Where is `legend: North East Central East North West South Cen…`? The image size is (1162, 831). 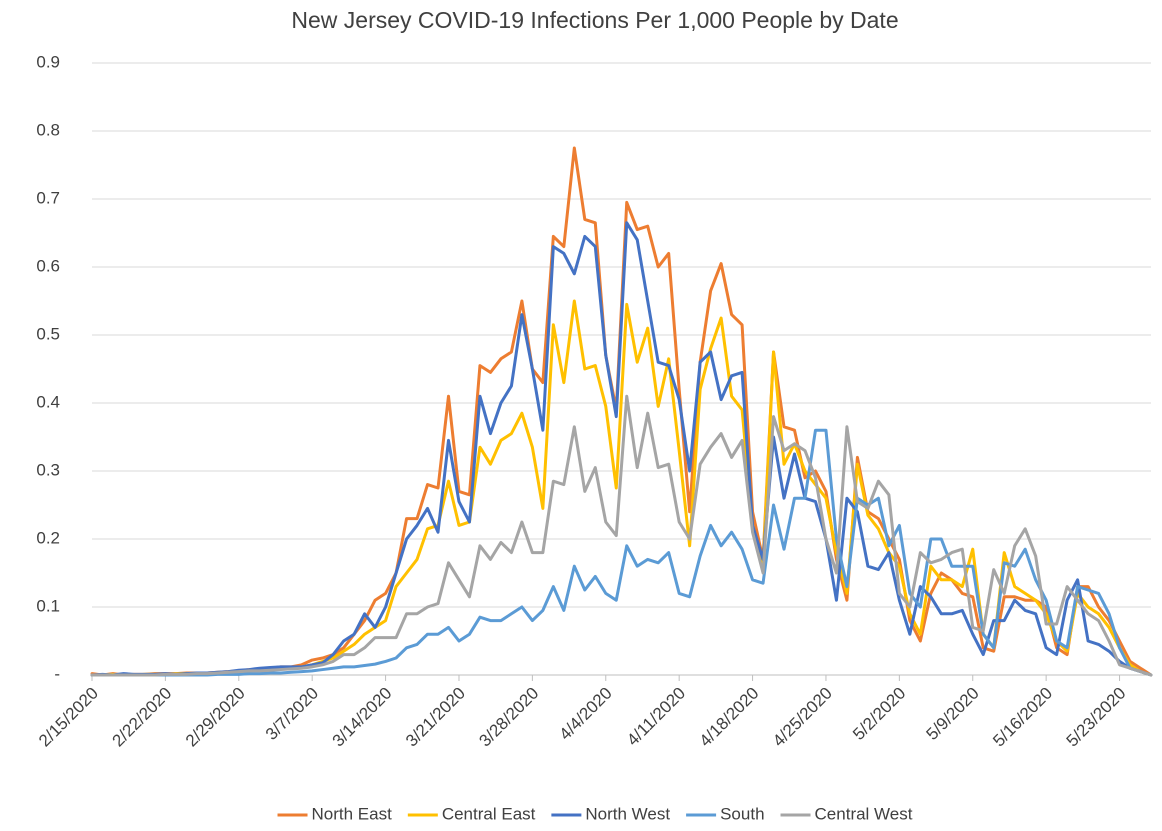
legend: North East Central East North West South Cen… is located at coordinates (595, 813).